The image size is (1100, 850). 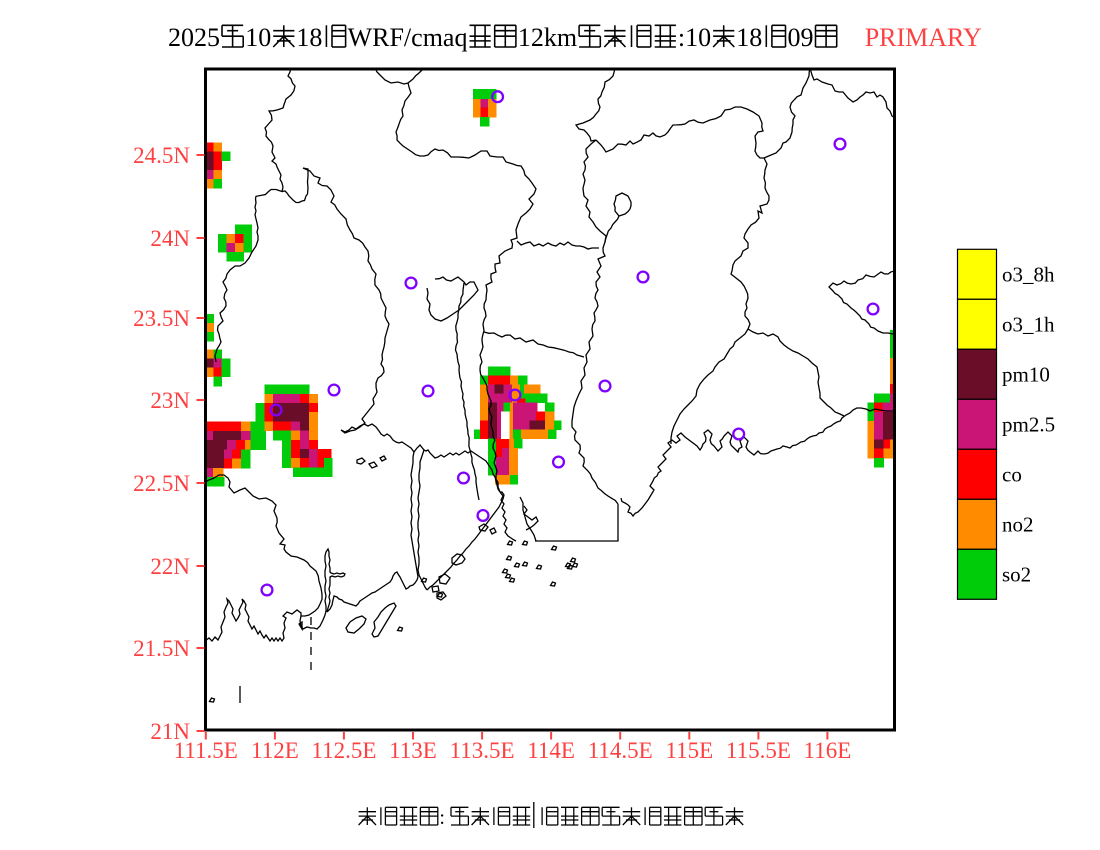 I want to click on svg-text: o3_1h, so click(x=1028, y=324).